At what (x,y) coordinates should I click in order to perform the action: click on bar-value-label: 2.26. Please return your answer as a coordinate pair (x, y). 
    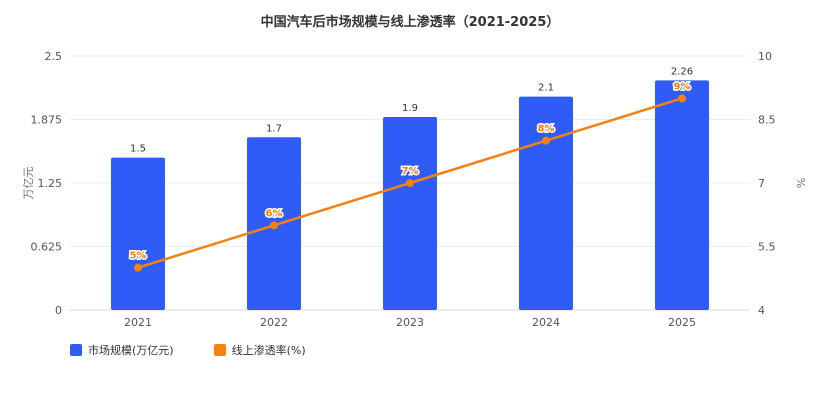
    Looking at the image, I should click on (682, 71).